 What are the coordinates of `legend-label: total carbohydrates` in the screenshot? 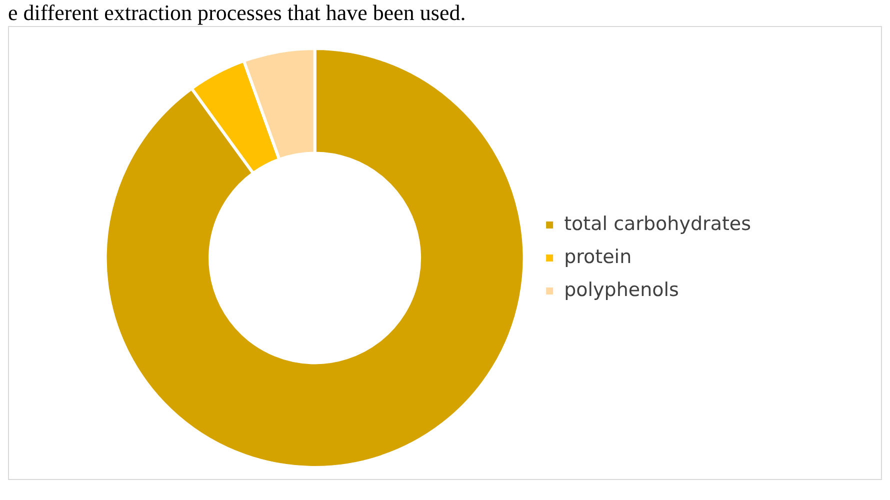 It's located at (658, 223).